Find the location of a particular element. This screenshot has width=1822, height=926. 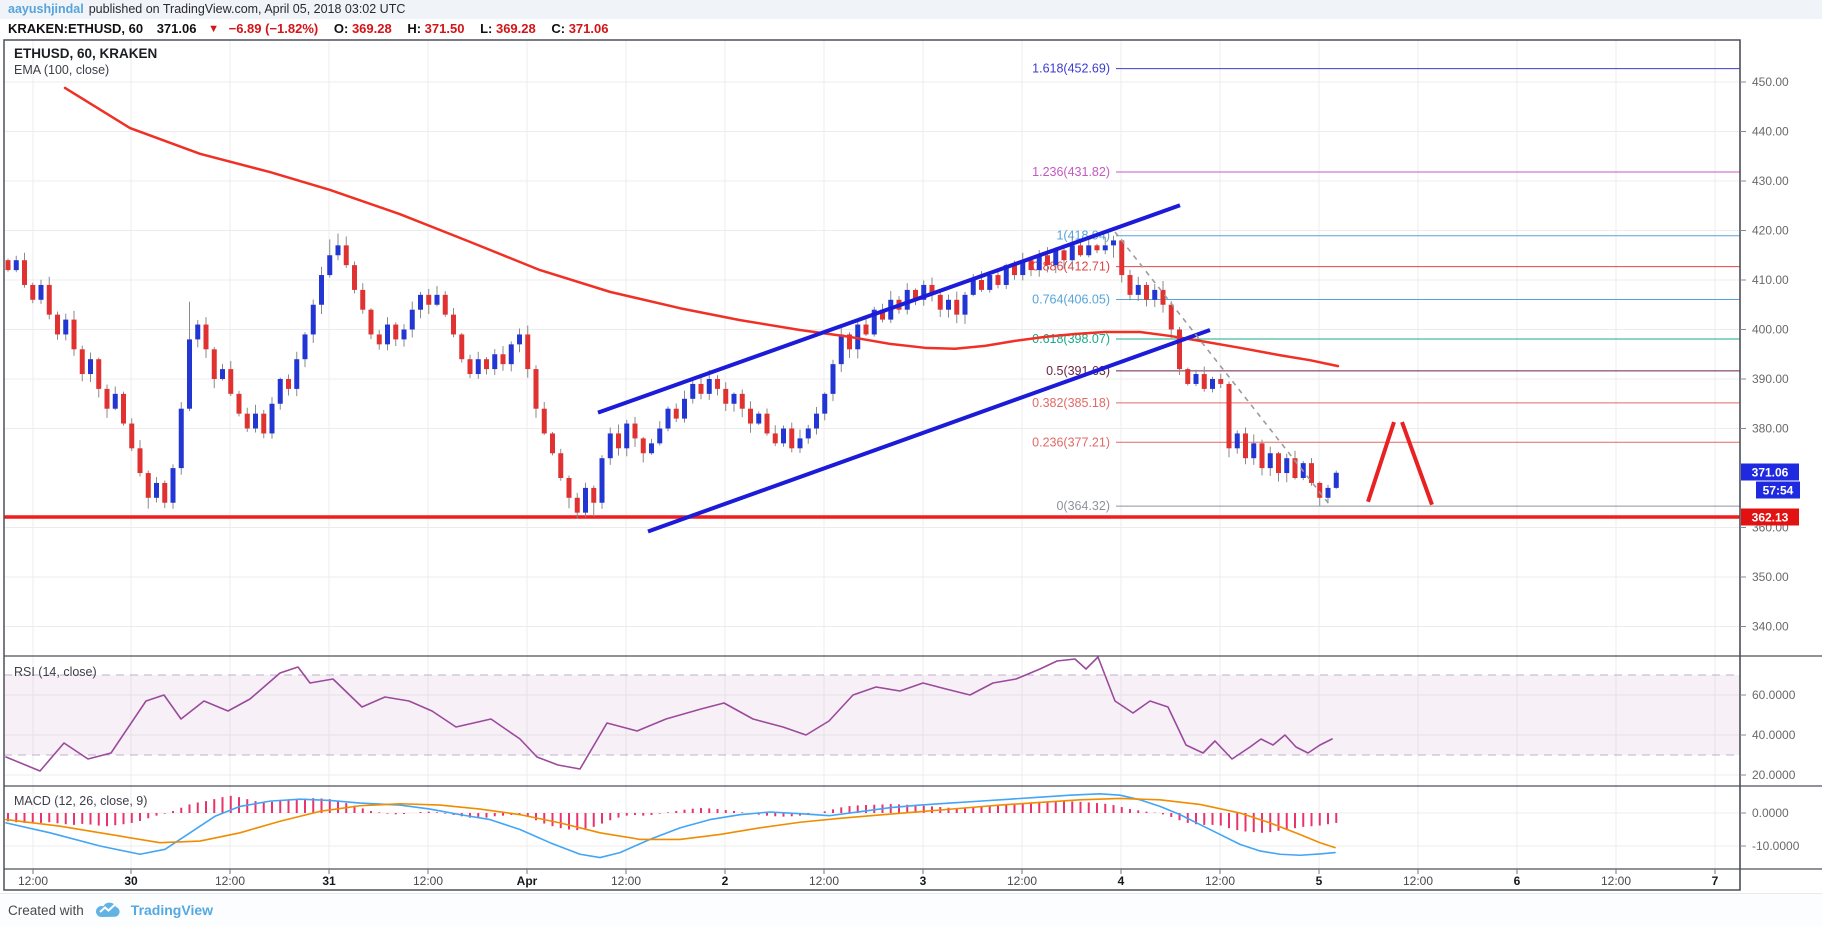

price-tag-label: 371.06 is located at coordinates (1770, 473).